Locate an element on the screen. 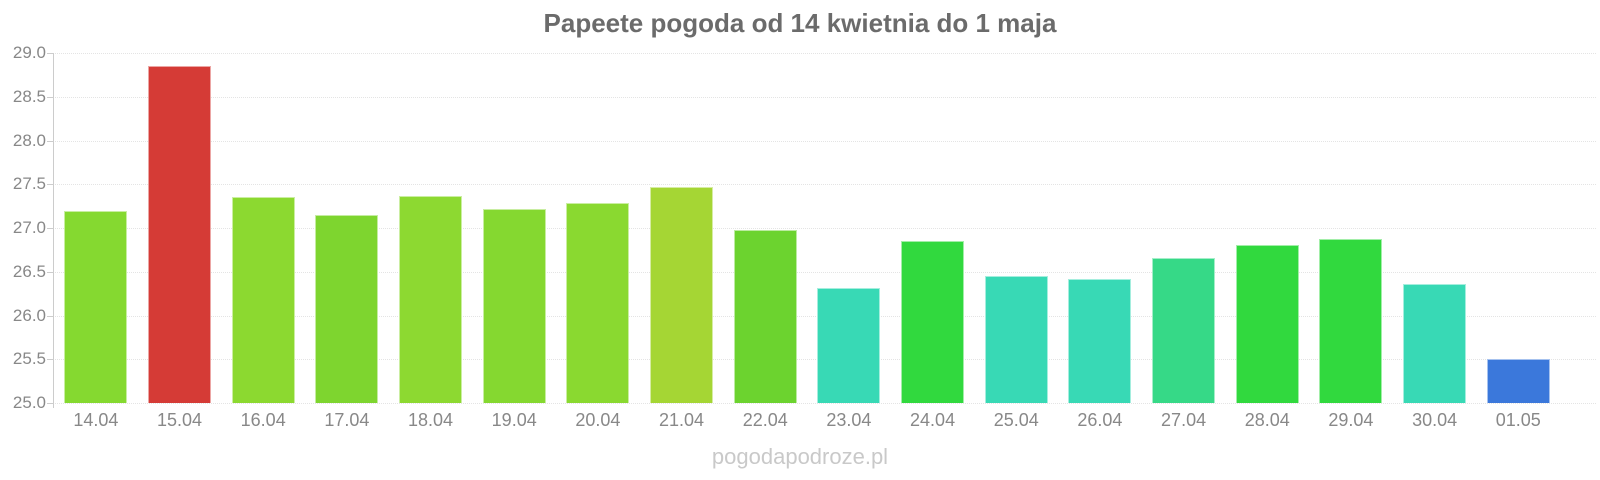 This screenshot has width=1600, height=480. y-tick-label: 25.5 is located at coordinates (29, 359).